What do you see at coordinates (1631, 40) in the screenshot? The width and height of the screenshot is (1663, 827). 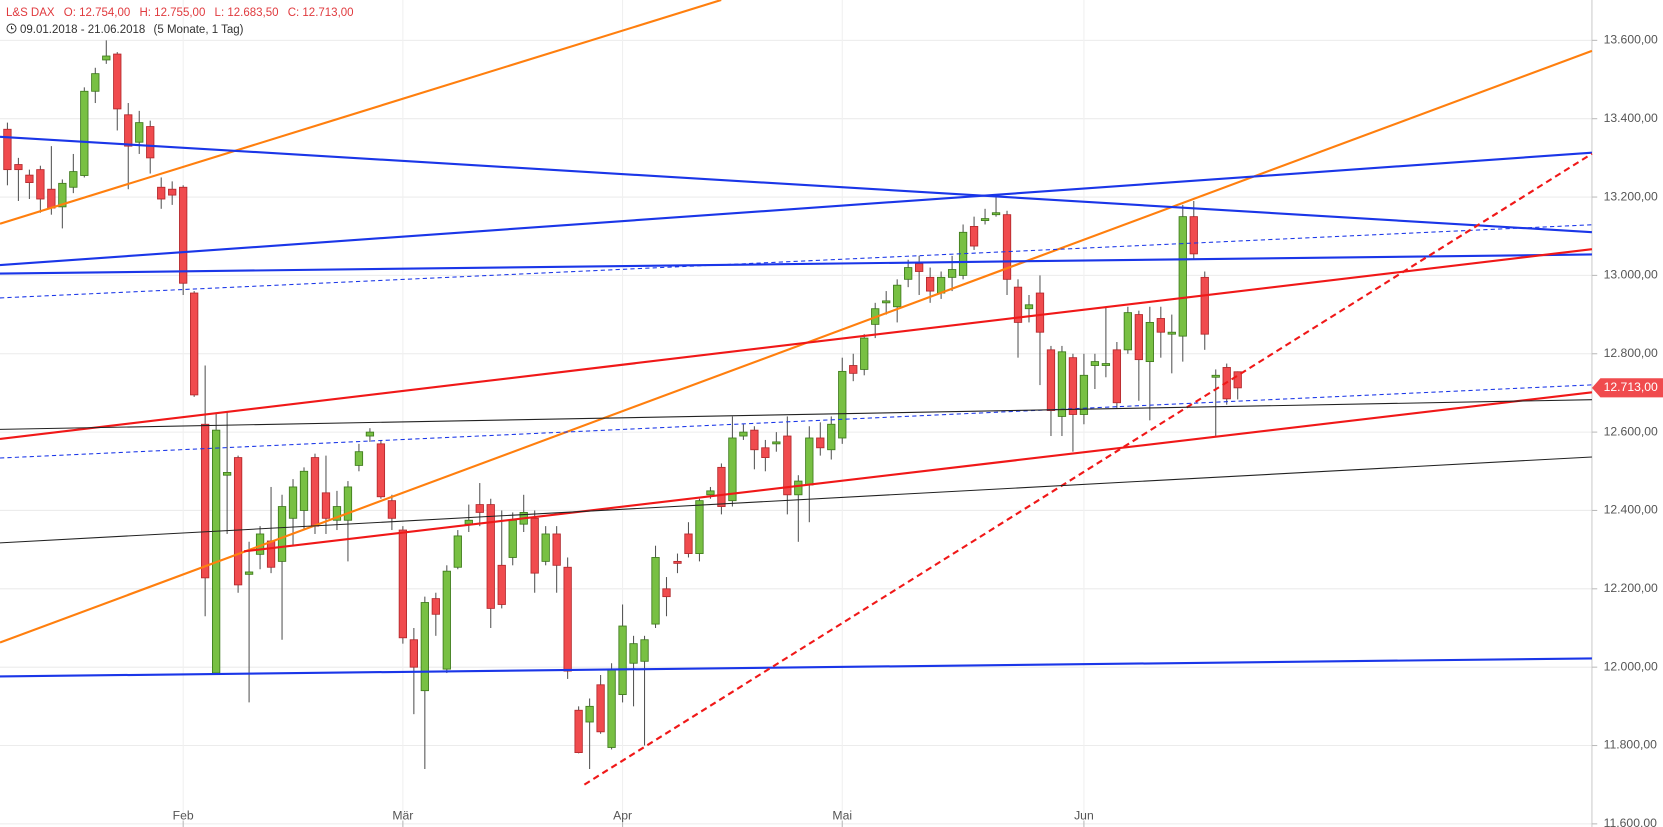 I see `y-tick-label: 13.600,00` at bounding box center [1631, 40].